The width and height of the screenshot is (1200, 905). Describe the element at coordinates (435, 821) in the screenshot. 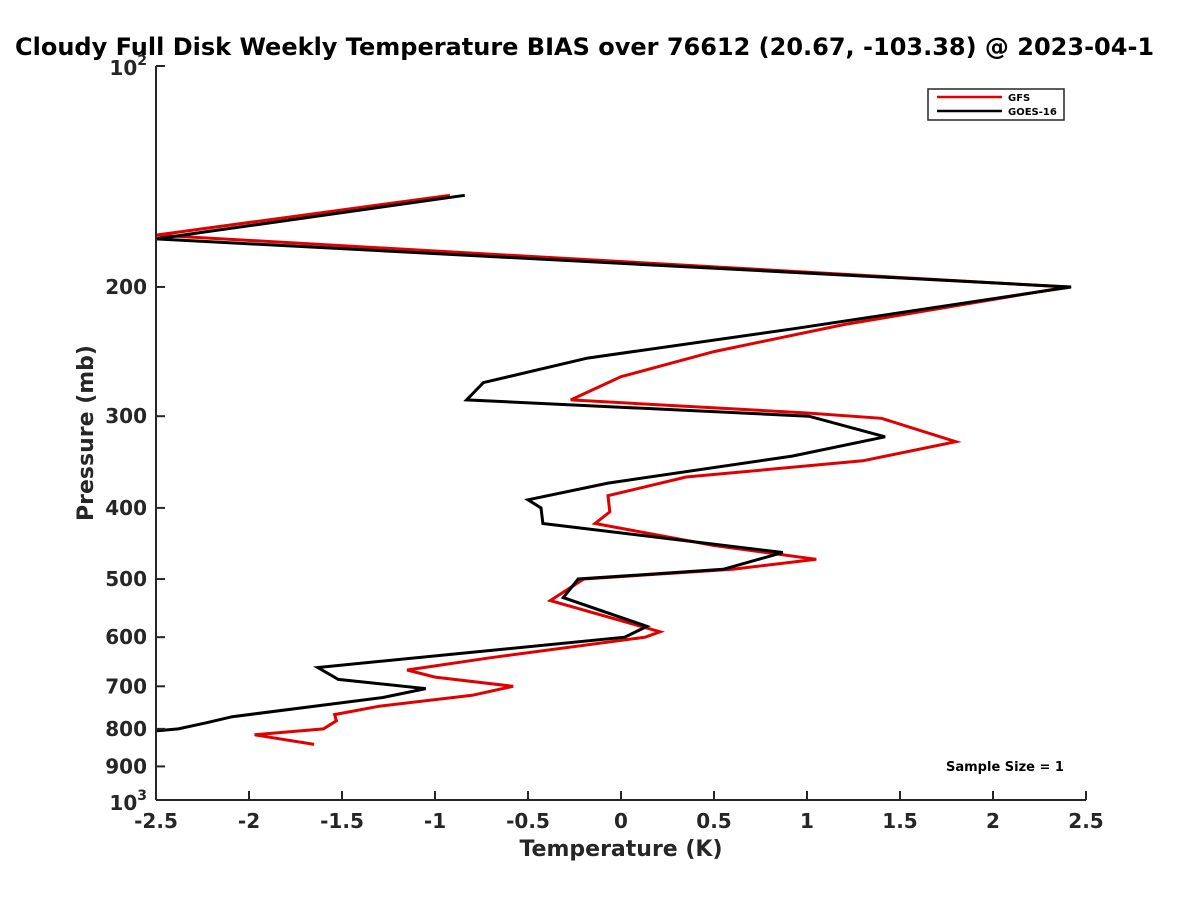

I see `x-tick-label: -1` at that location.